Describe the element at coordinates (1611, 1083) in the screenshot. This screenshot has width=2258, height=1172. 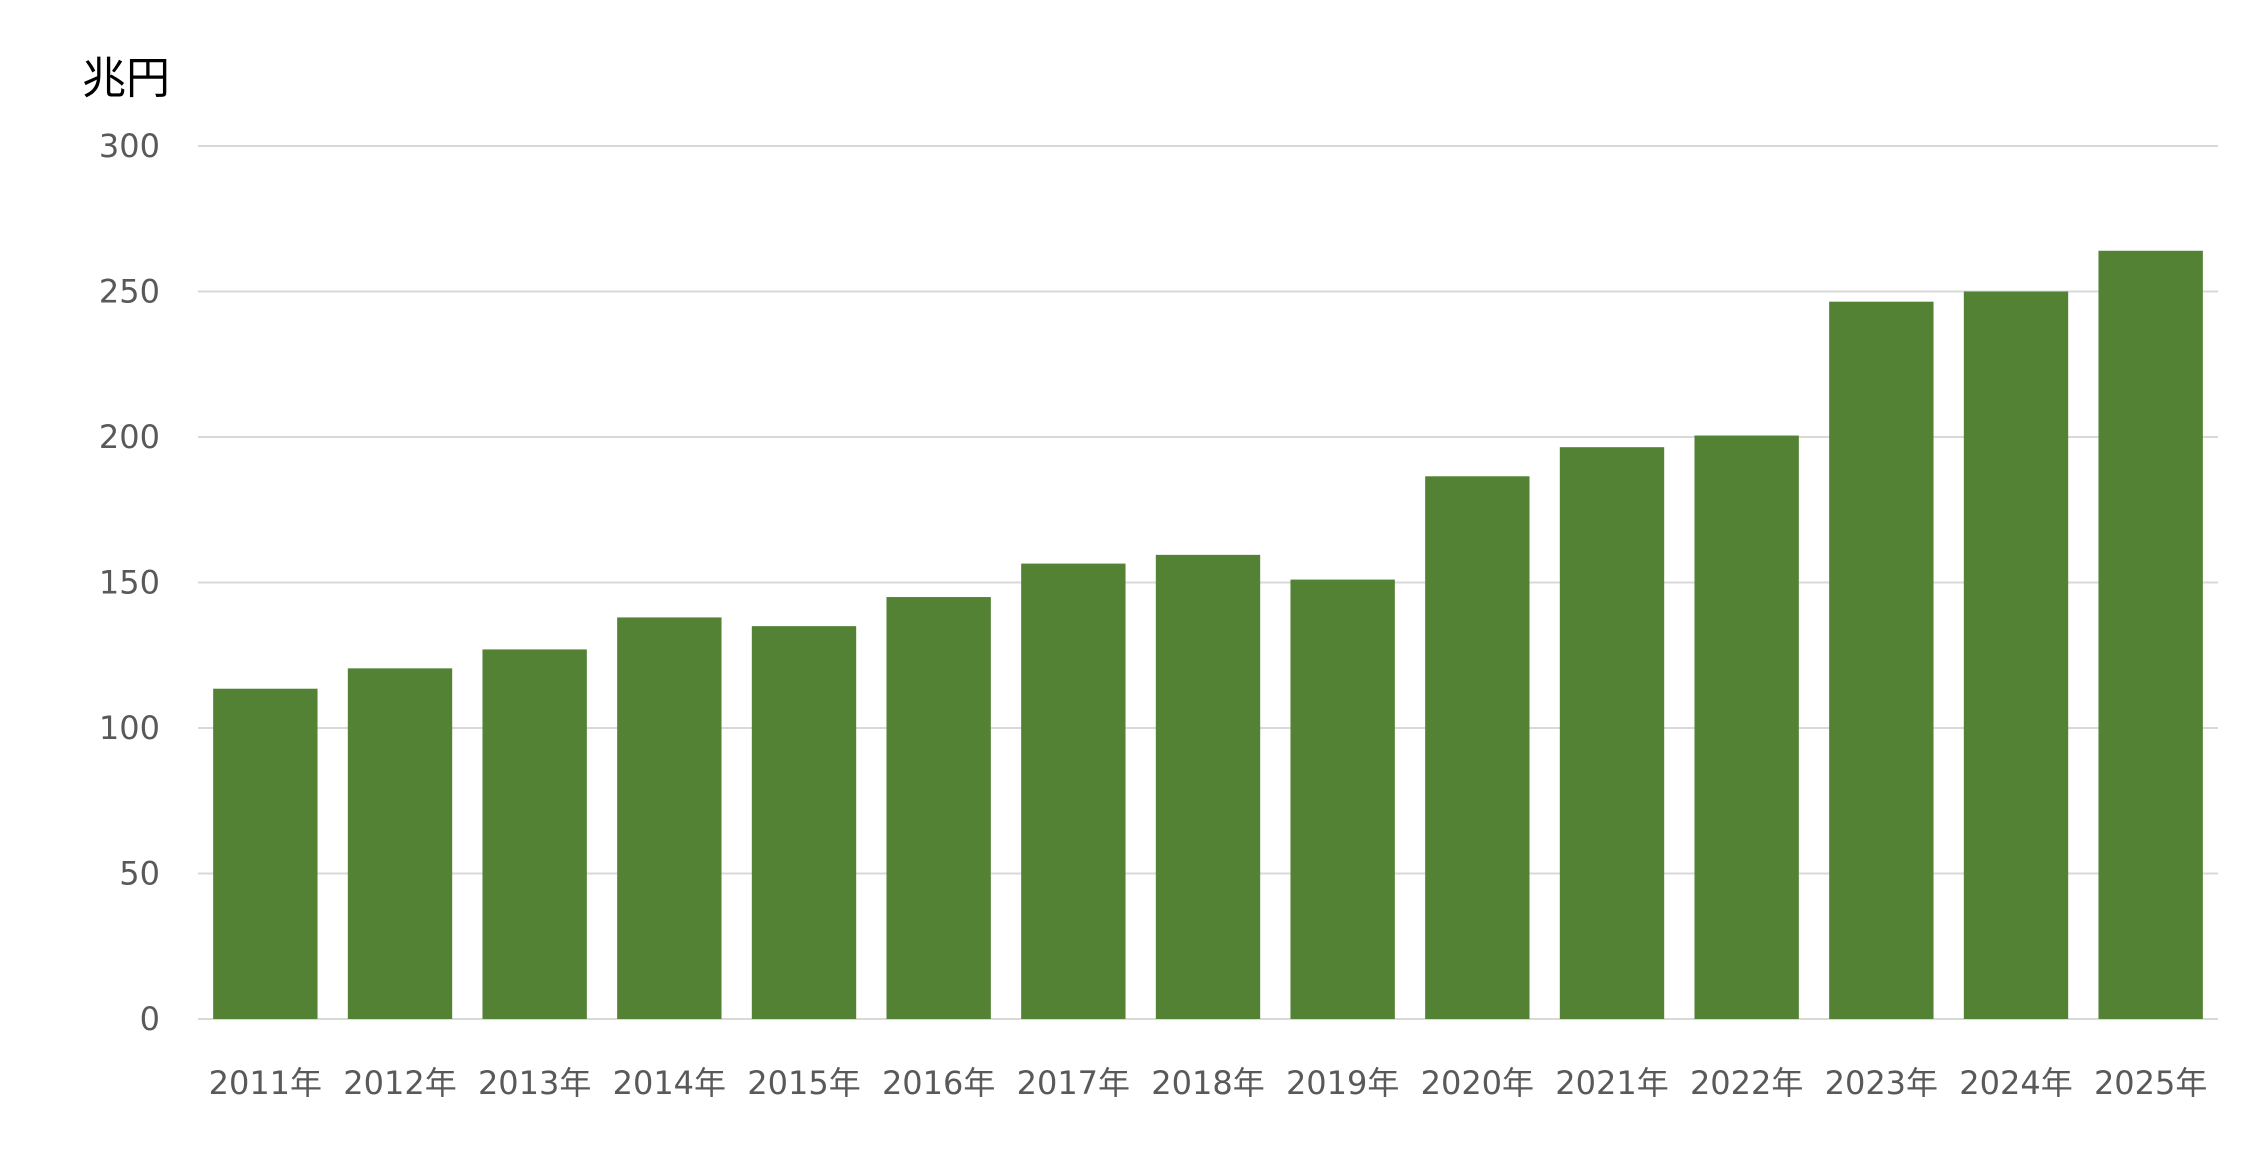
I see `x-tick-label: 2021年` at that location.